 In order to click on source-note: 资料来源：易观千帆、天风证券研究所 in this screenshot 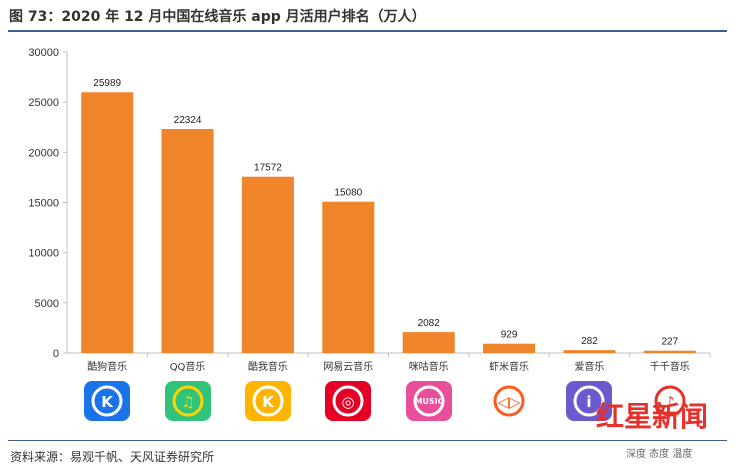, I will do `click(112, 457)`.